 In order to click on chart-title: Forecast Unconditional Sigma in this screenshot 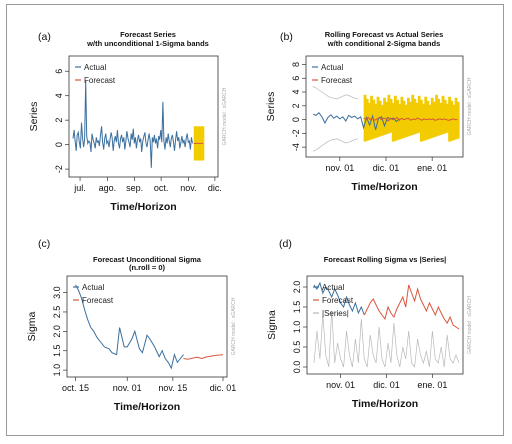, I will do `click(147, 259)`.